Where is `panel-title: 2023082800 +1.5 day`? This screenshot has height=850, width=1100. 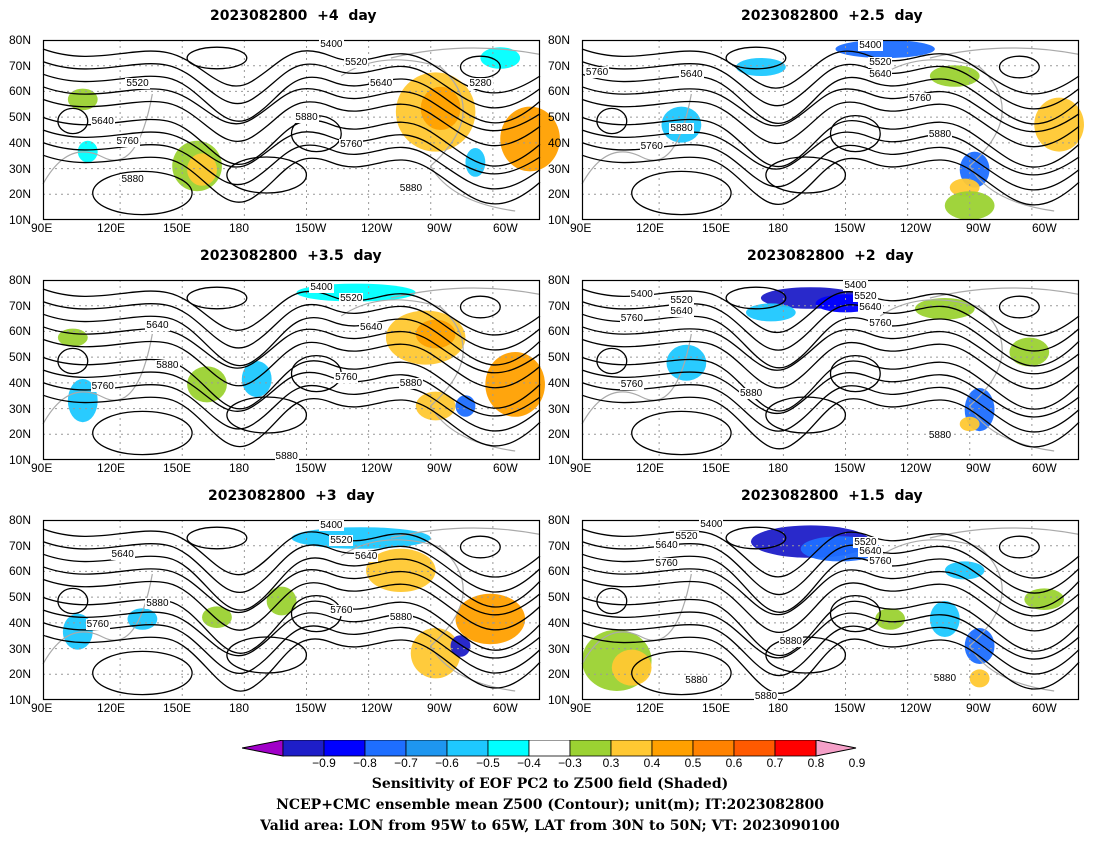 panel-title: 2023082800 +1.5 day is located at coordinates (832, 496).